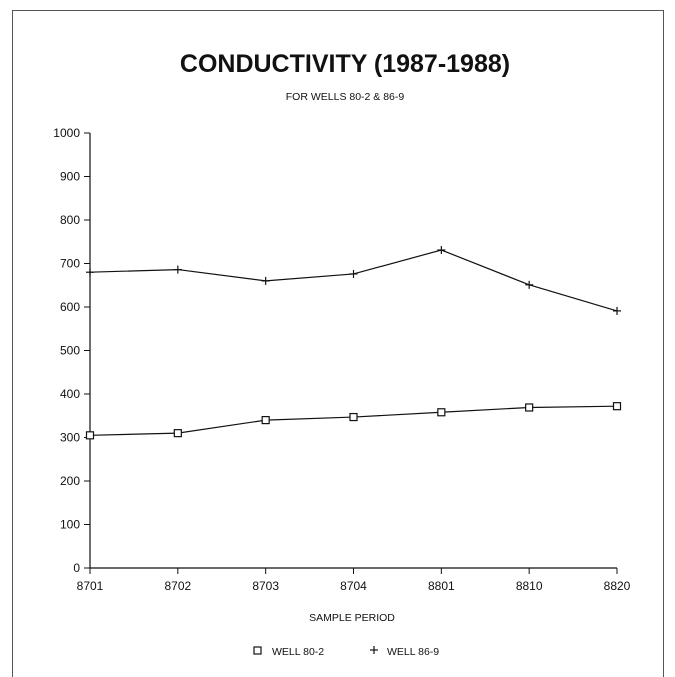 The image size is (675, 677). What do you see at coordinates (70, 264) in the screenshot?
I see `y-tick-label: 700` at bounding box center [70, 264].